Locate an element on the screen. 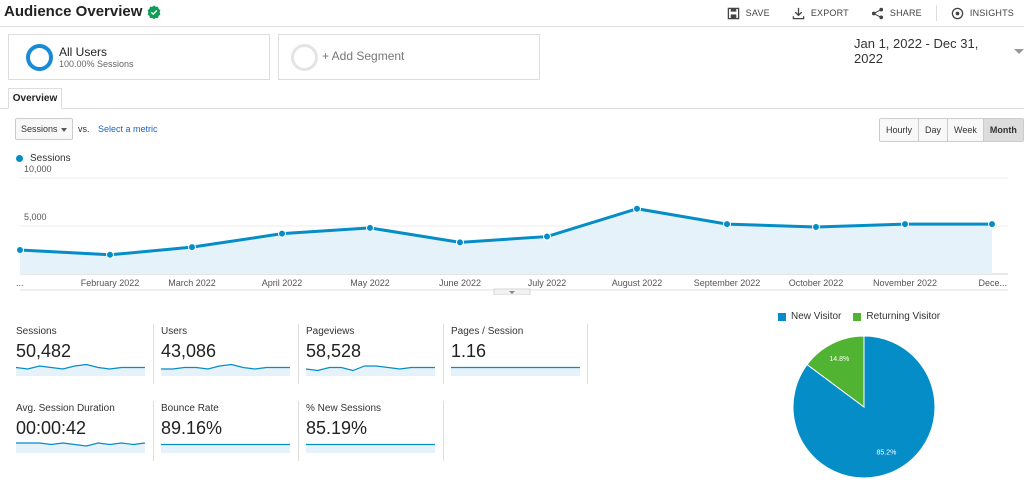 The image size is (1024, 486). metric-tile: % New Sessions 85.19% is located at coordinates (376, 433).